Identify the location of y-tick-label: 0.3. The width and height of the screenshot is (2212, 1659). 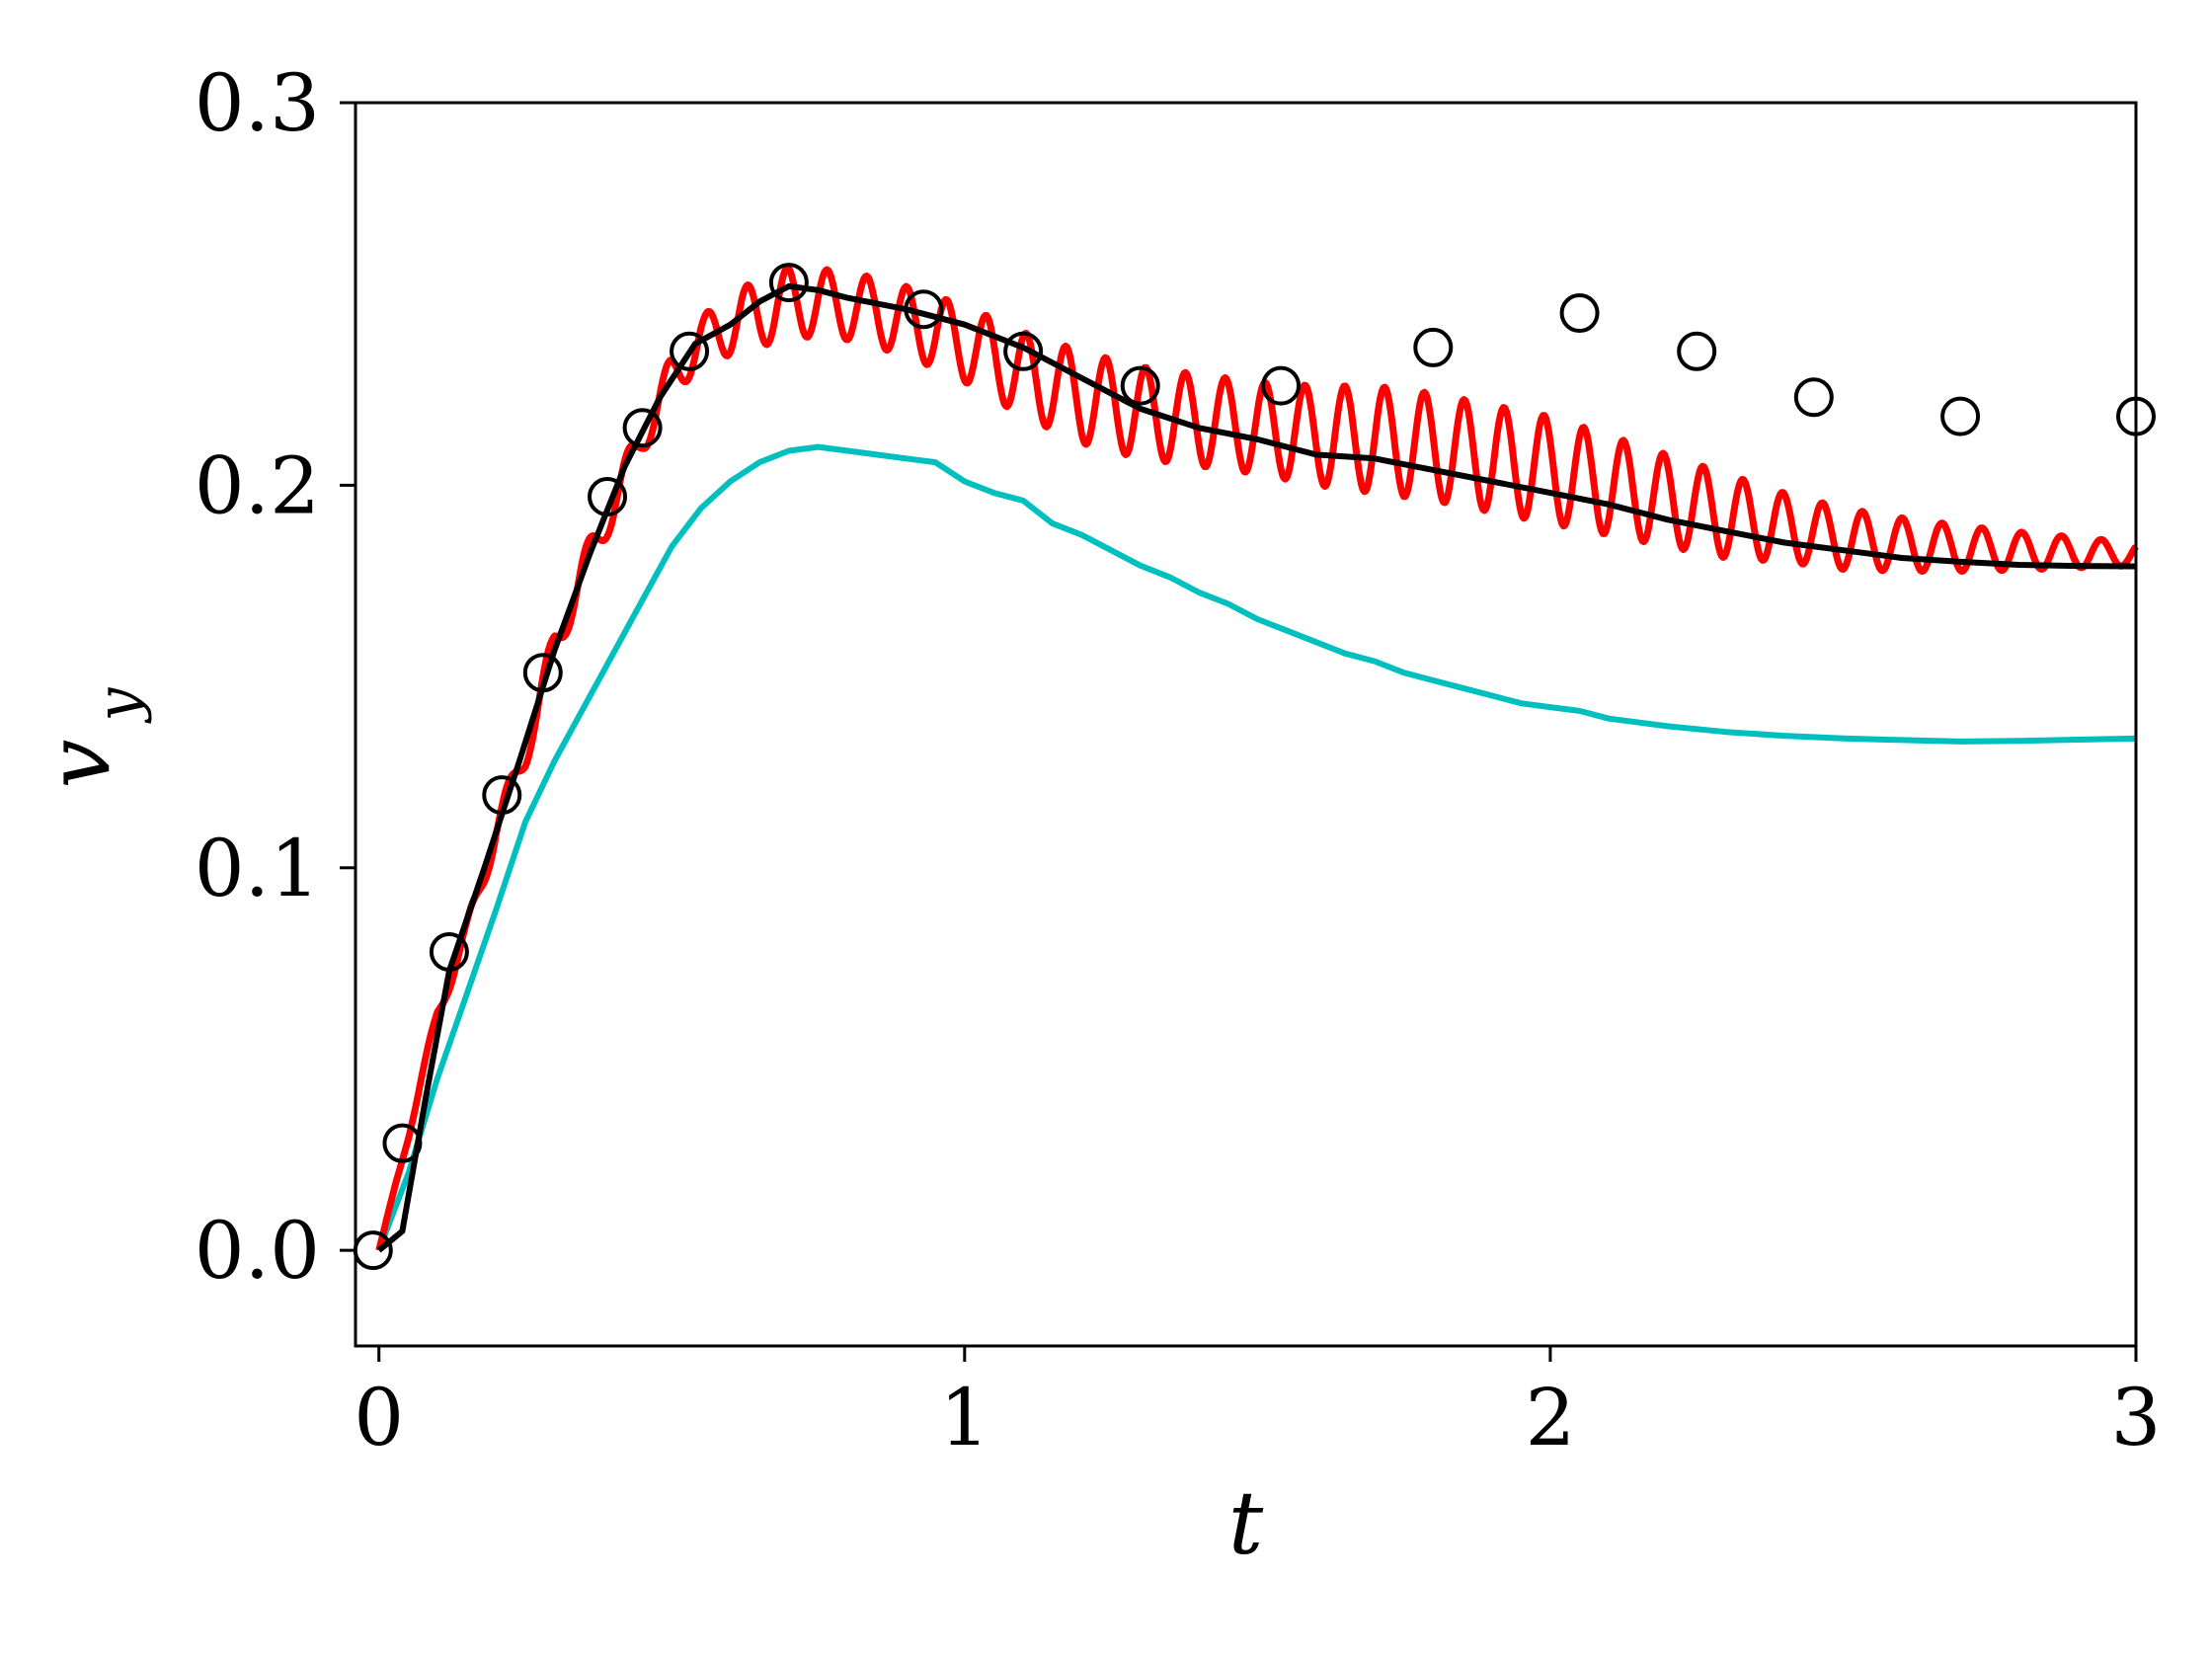
(258, 103).